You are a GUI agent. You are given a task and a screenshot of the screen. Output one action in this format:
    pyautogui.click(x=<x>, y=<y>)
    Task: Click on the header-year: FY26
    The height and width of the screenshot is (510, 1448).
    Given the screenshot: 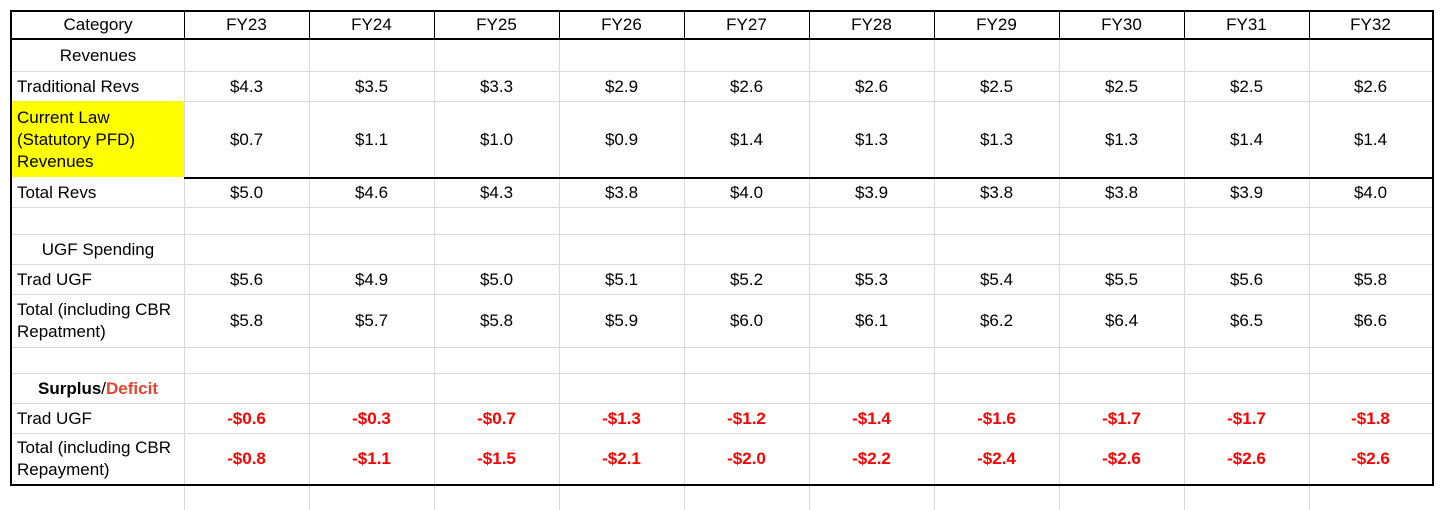 What is the action you would take?
    pyautogui.click(x=621, y=24)
    